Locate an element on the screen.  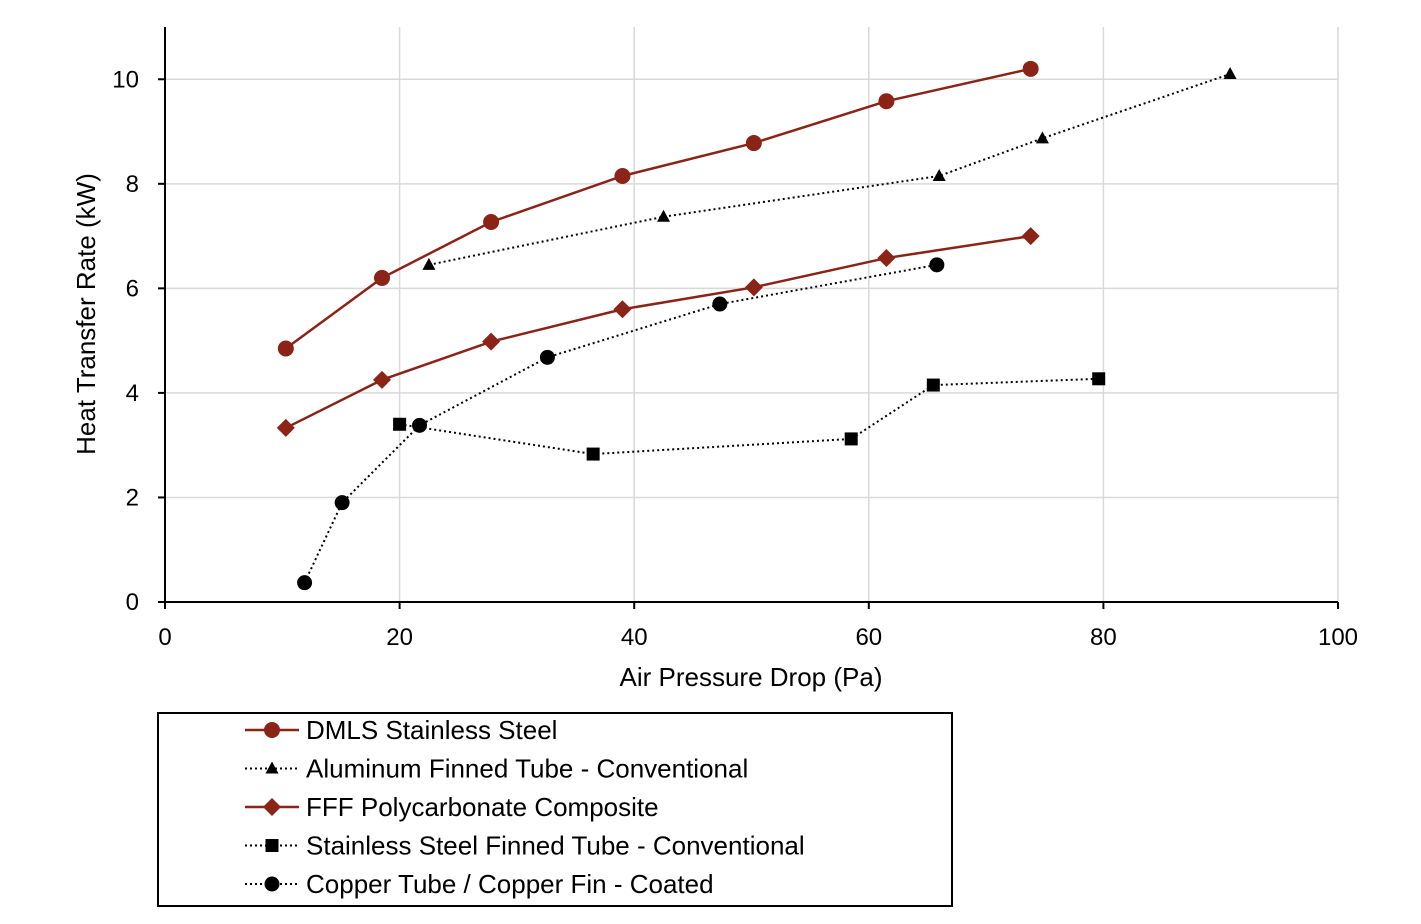
x-tick-label: 0 is located at coordinates (164, 637).